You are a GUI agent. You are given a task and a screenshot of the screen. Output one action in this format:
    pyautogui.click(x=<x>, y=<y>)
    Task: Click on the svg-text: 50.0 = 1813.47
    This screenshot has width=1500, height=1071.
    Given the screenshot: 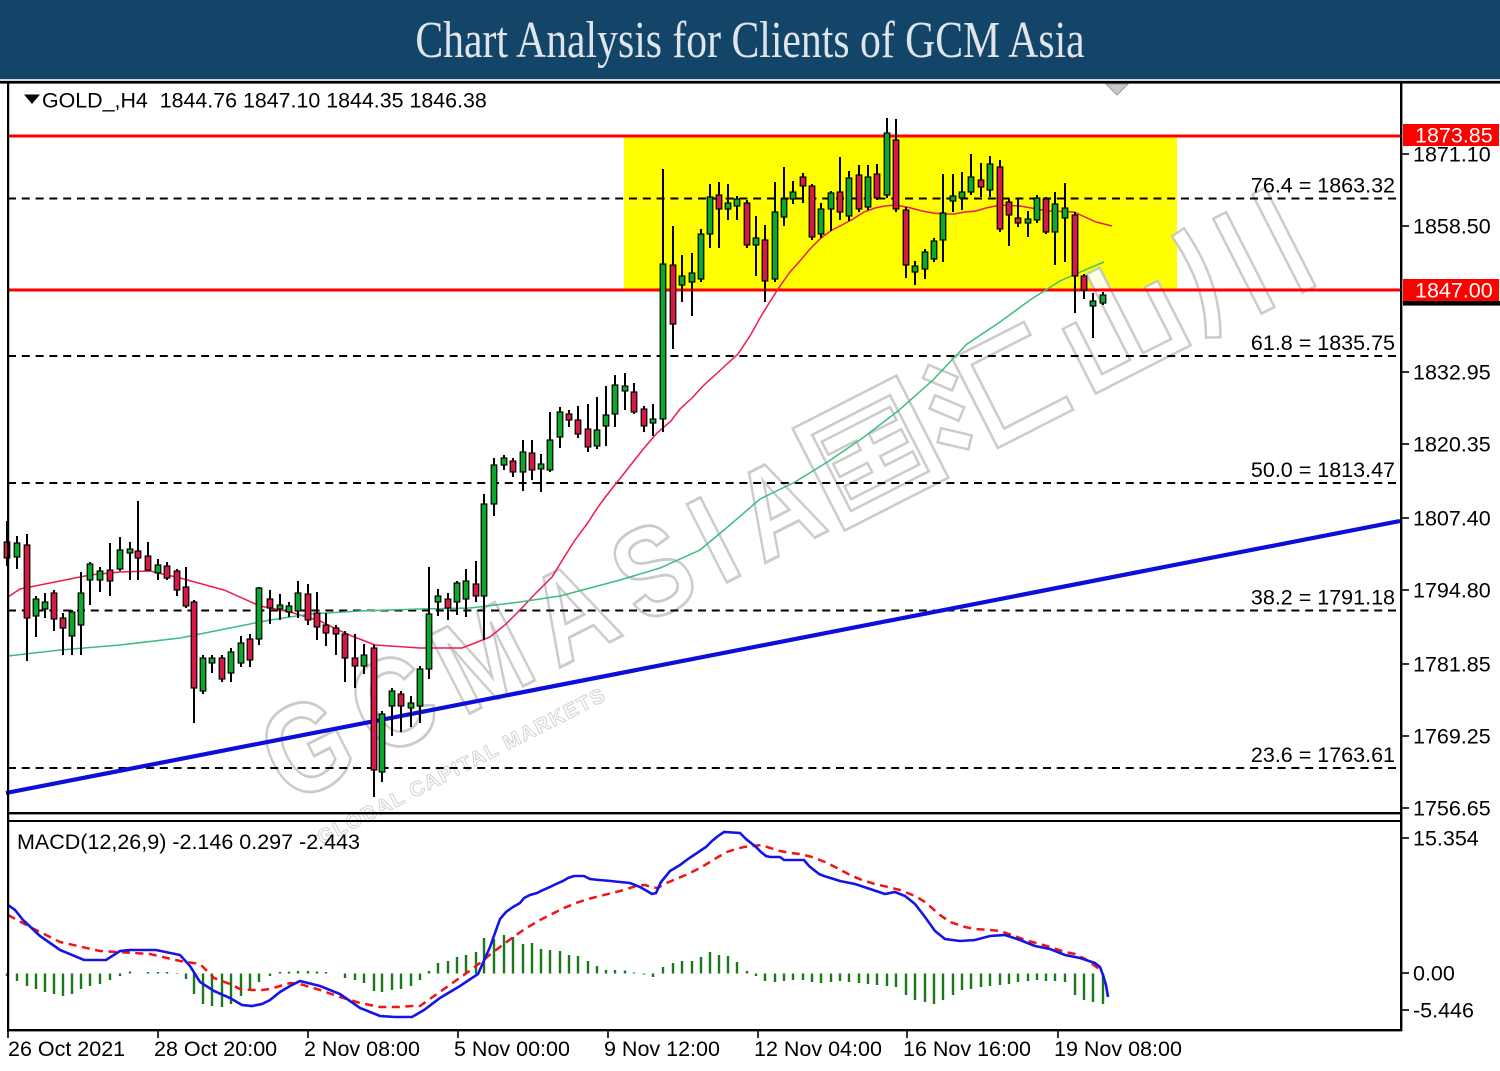 What is the action you would take?
    pyautogui.click(x=1323, y=470)
    